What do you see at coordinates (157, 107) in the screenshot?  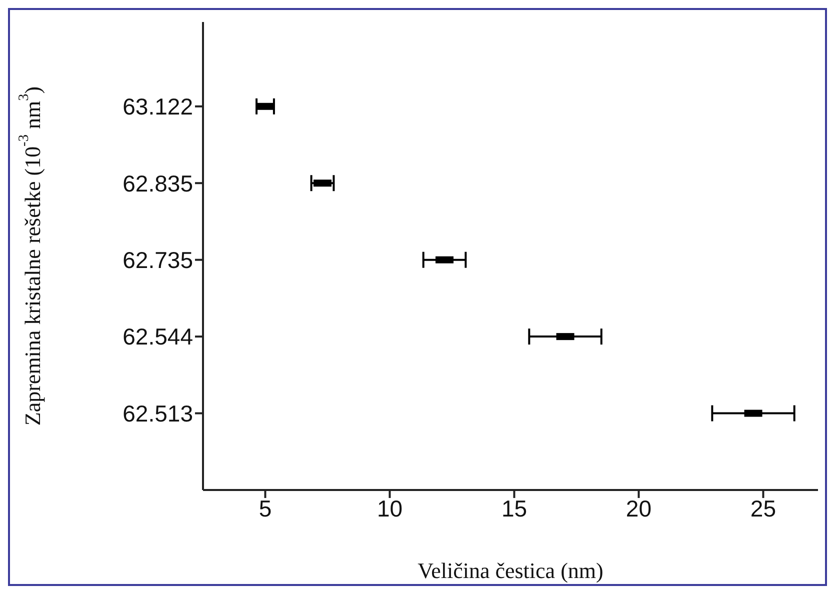 I see `y-tick-label: 63.122` at bounding box center [157, 107].